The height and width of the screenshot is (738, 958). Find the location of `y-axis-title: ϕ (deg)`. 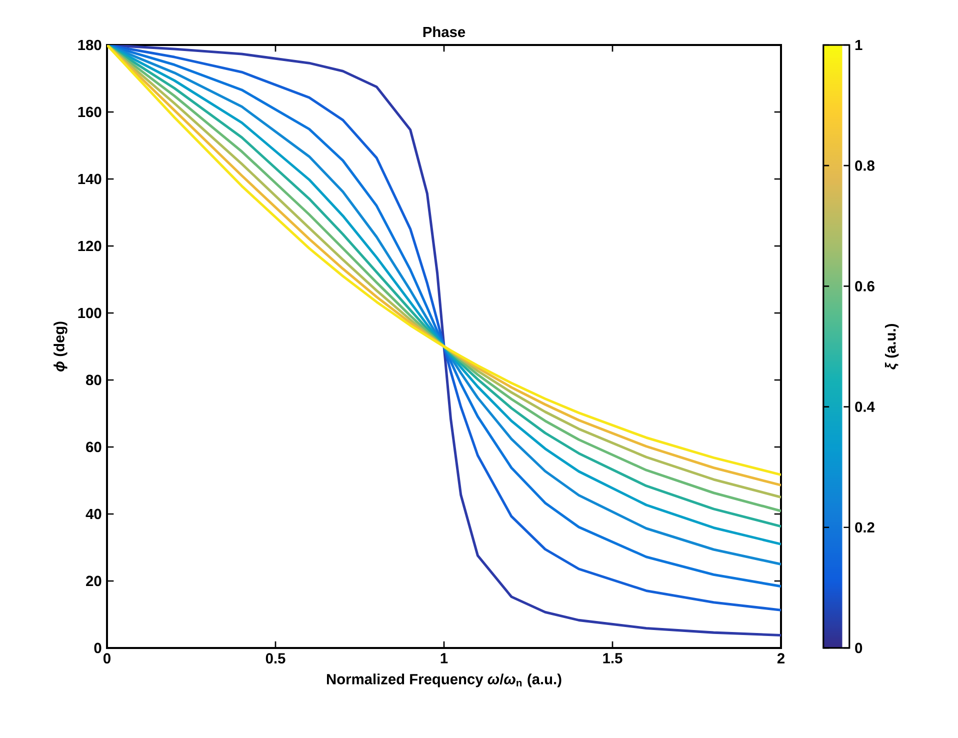

y-axis-title: ϕ (deg) is located at coordinates (61, 347).